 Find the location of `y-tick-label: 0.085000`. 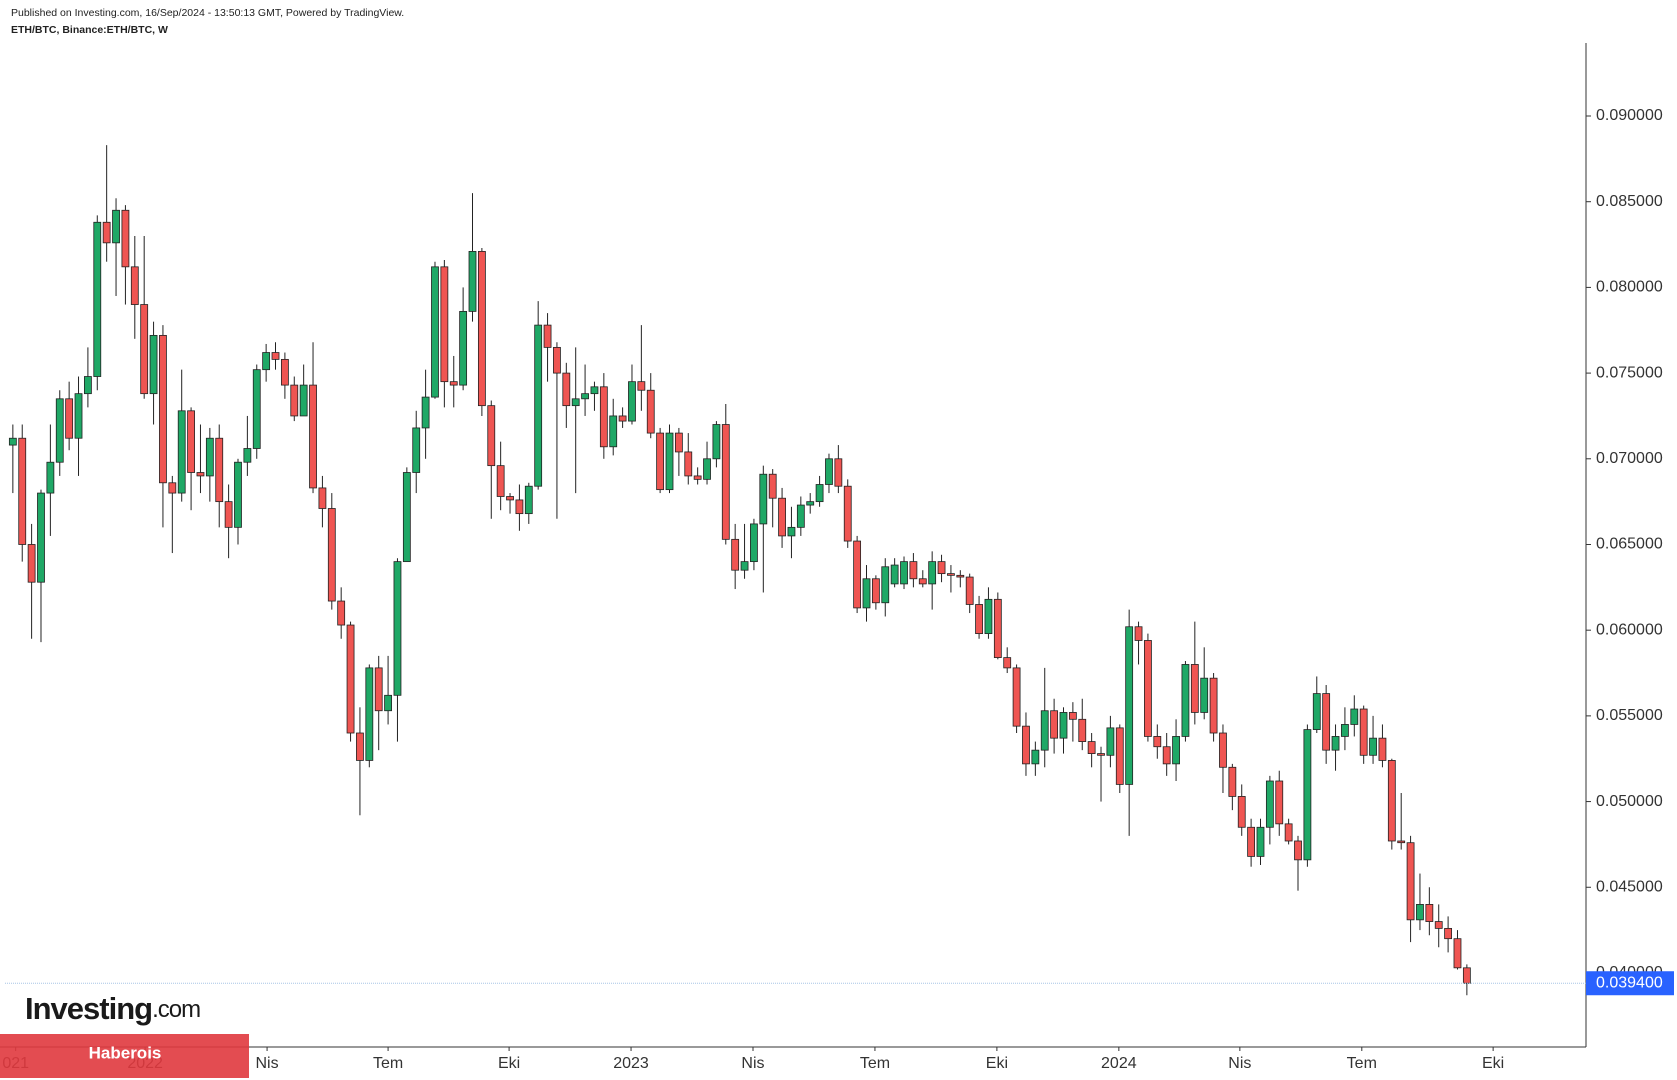

y-tick-label: 0.085000 is located at coordinates (1629, 201).